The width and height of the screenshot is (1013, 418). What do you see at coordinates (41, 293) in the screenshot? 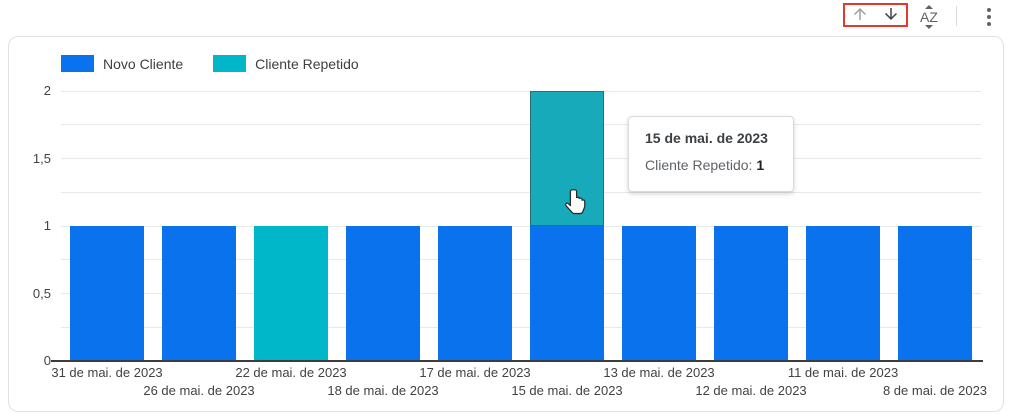
I see `y-axis-label: 0,5` at bounding box center [41, 293].